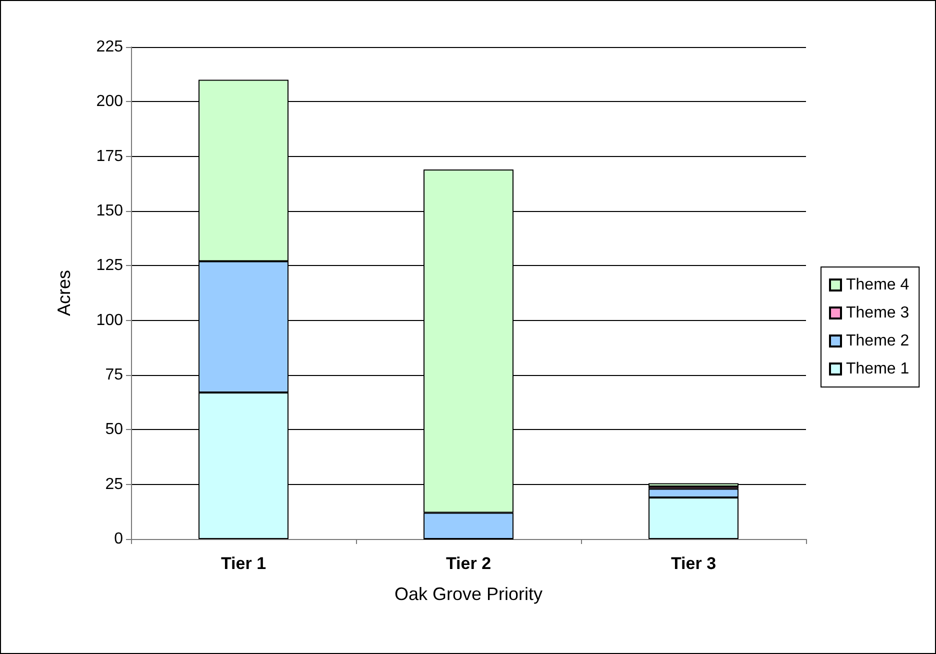 The width and height of the screenshot is (936, 654). I want to click on legend-label: Theme 1, so click(878, 369).